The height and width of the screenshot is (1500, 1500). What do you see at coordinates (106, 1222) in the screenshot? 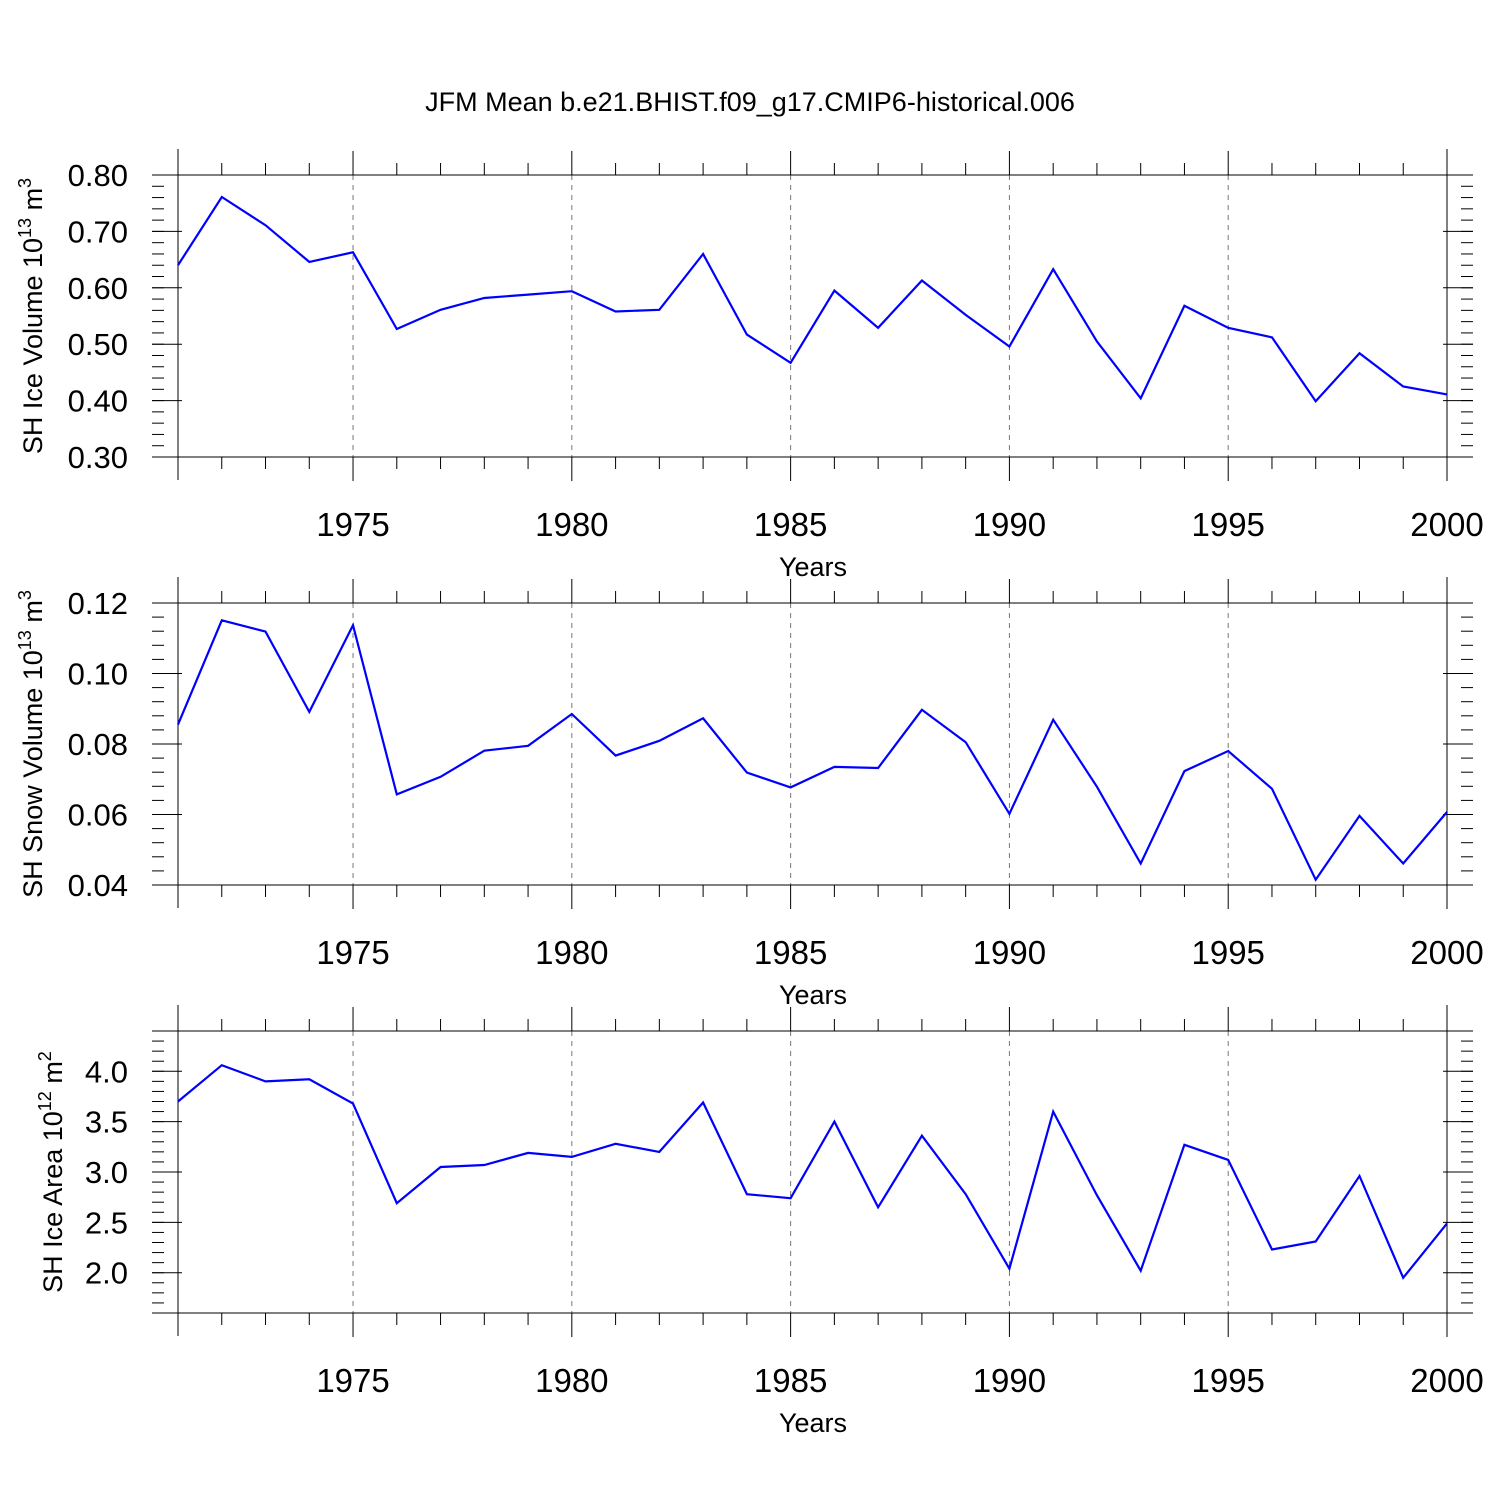
I see `y-tick-label: 2.5` at bounding box center [106, 1222].